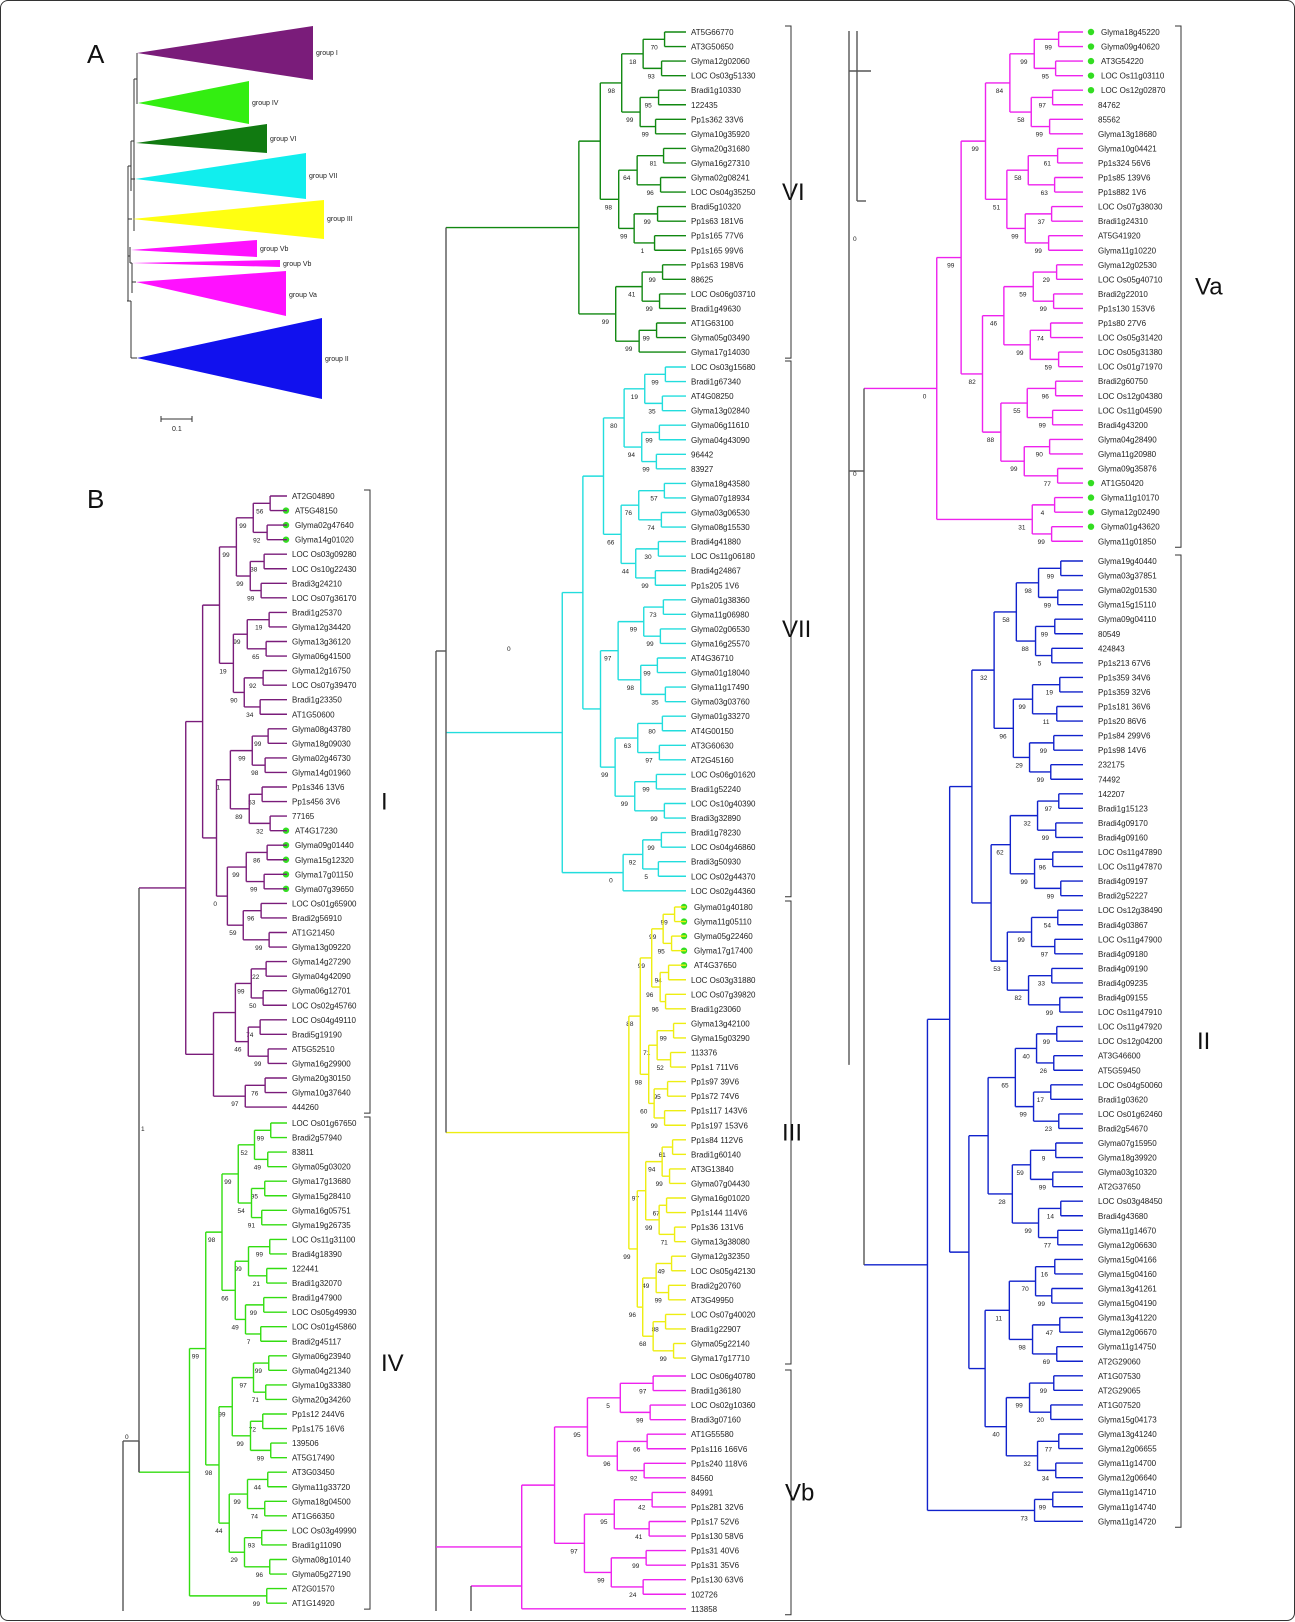  What do you see at coordinates (632, 455) in the screenshot?
I see `bootstrap-value: 94` at bounding box center [632, 455].